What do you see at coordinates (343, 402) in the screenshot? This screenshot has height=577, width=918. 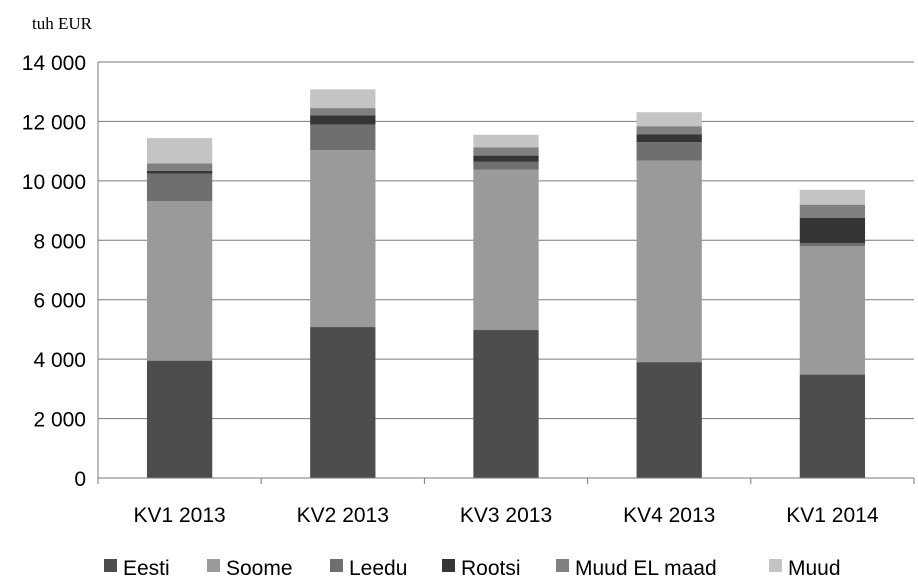 I see `bar-eesti-kv2-2013` at bounding box center [343, 402].